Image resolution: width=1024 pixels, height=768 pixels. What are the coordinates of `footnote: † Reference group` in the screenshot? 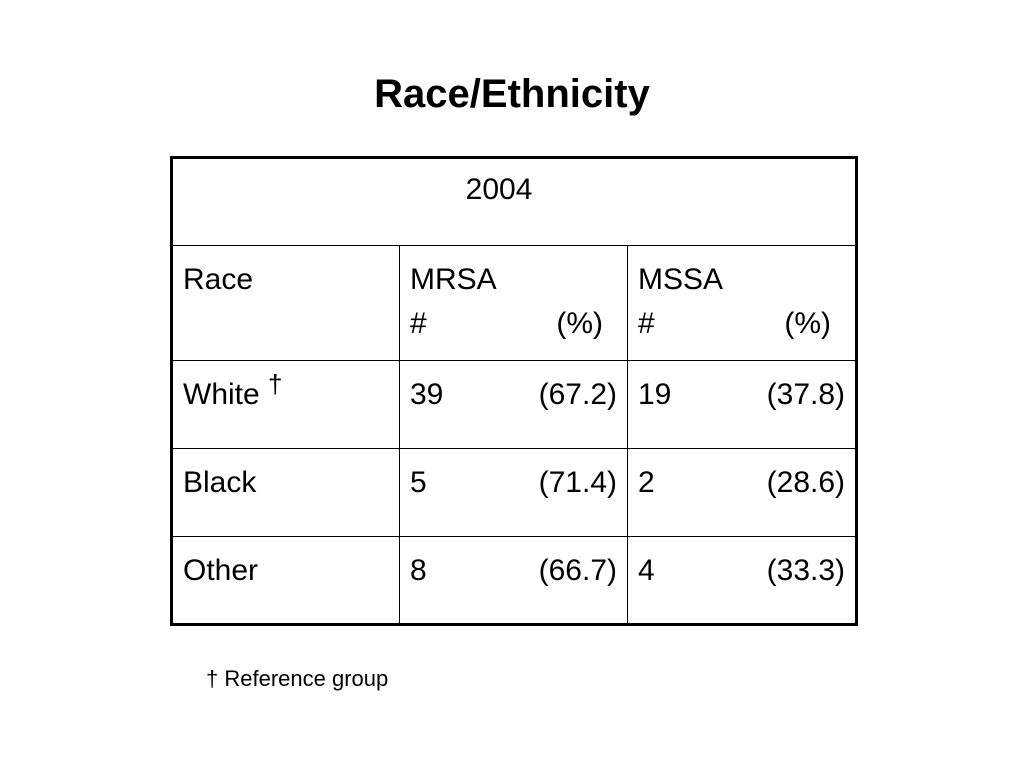 It's located at (297, 678).